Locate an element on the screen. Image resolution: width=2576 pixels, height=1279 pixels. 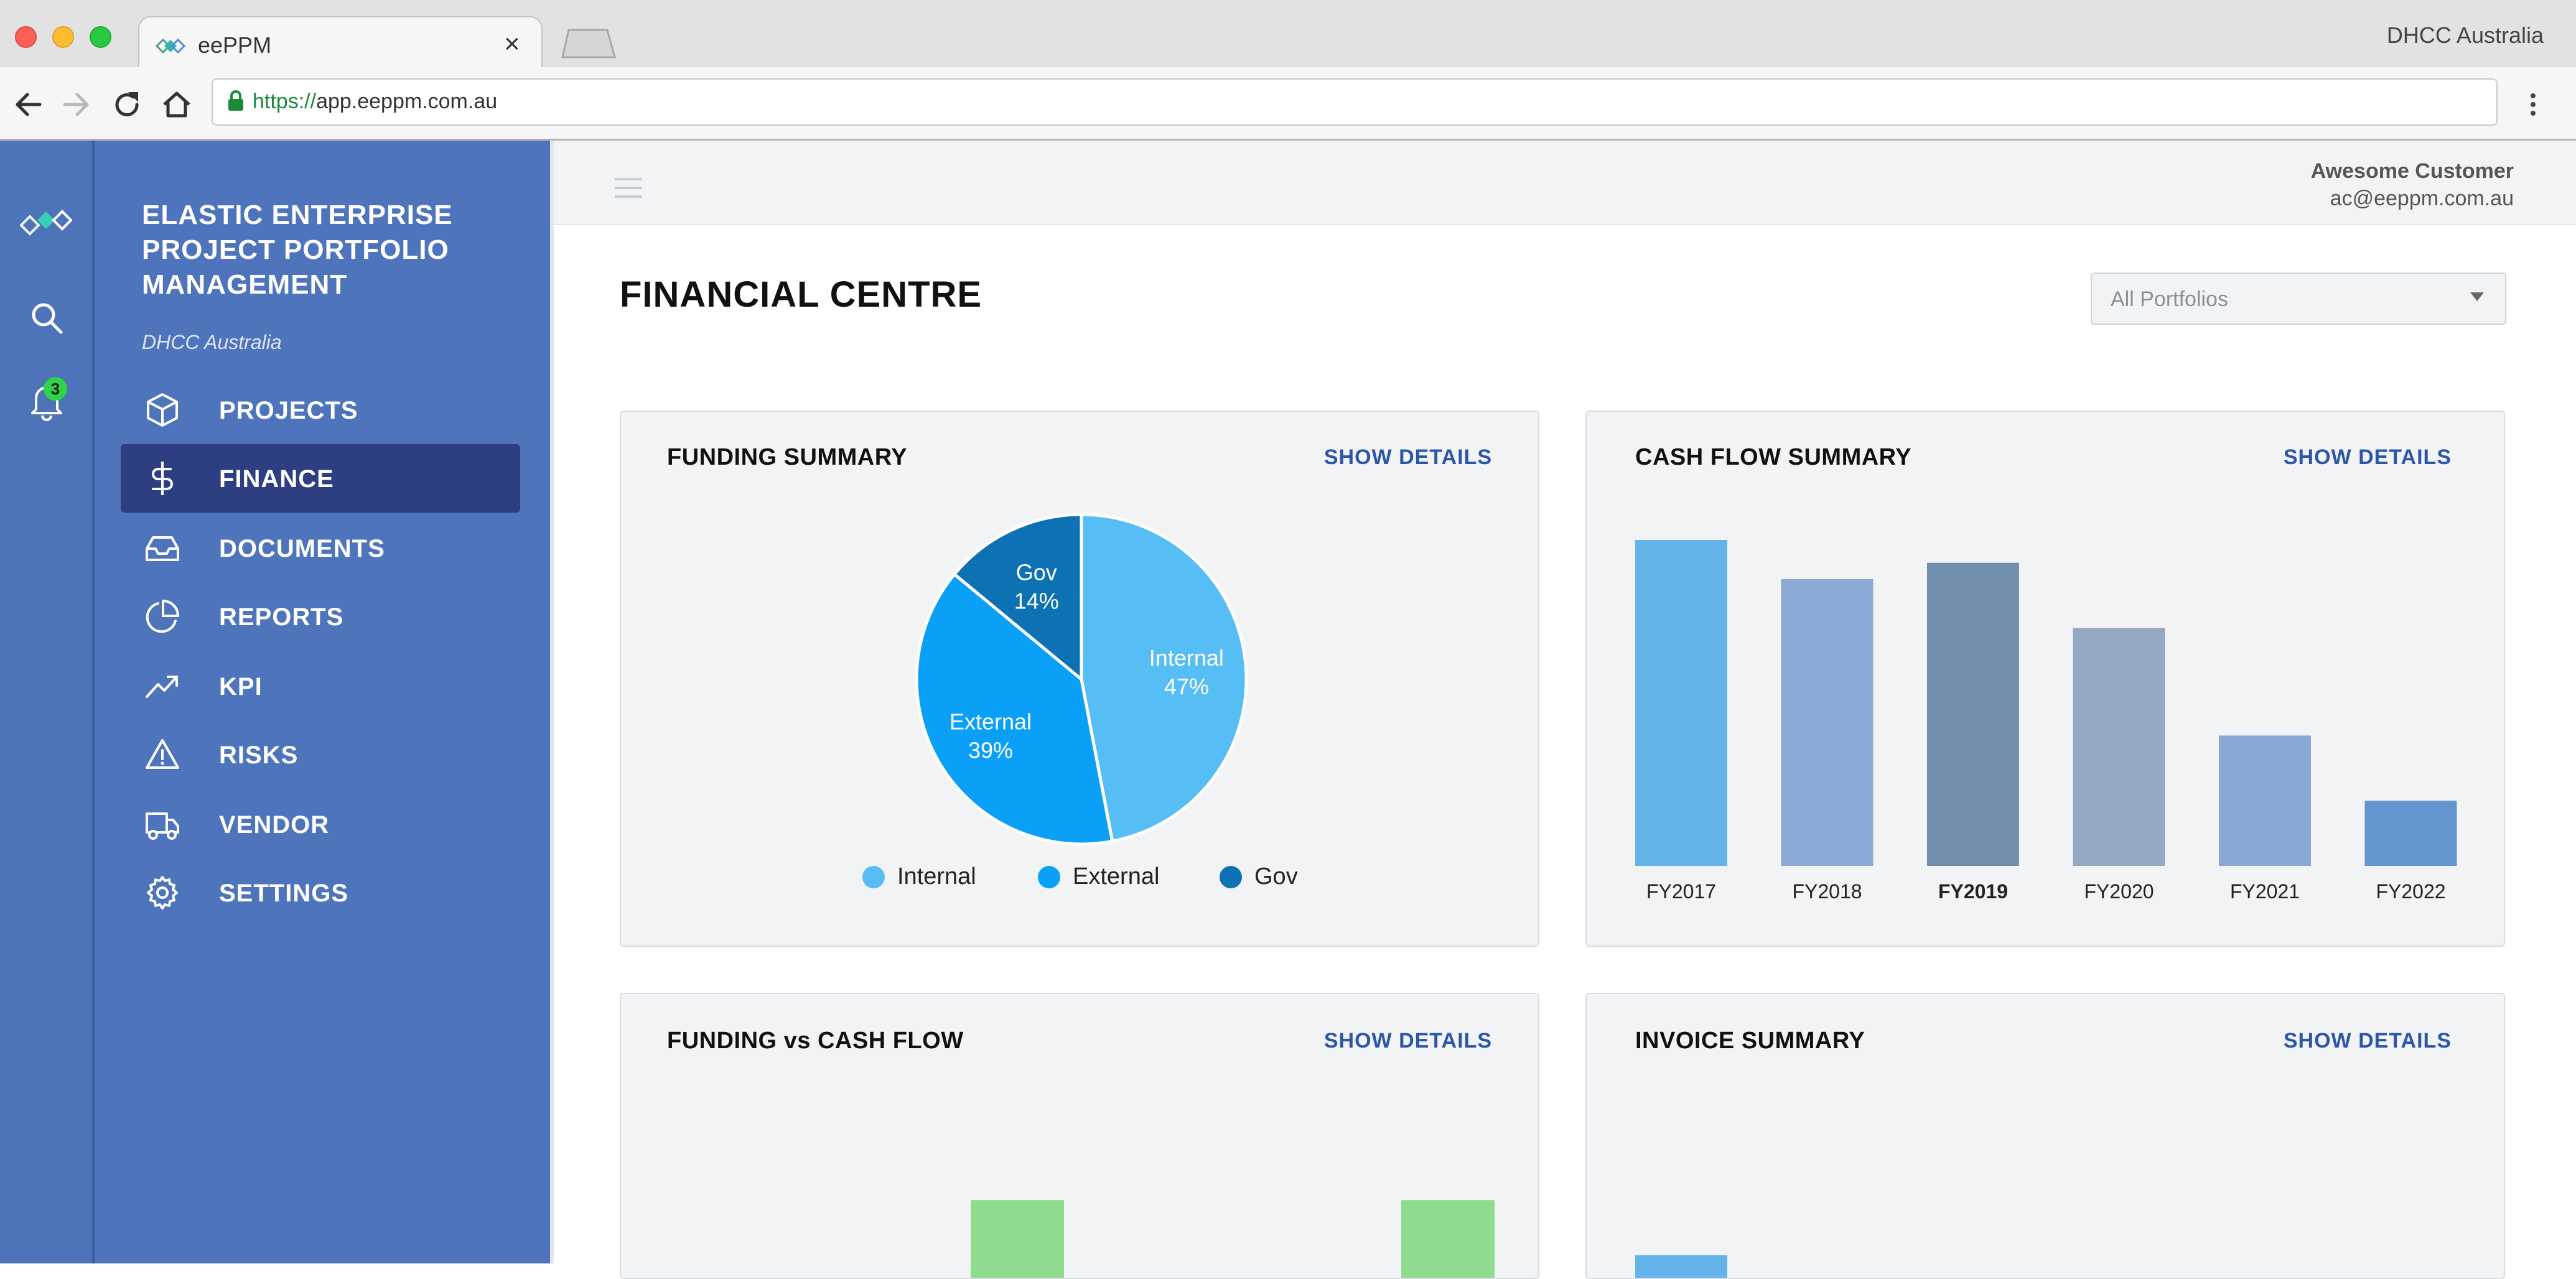
browser-menu-icon is located at coordinates (2533, 104).